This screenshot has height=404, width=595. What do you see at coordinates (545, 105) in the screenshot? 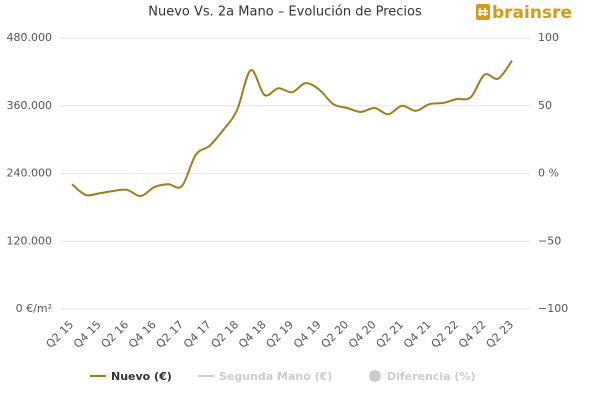
I see `y2-tick-label: 50` at bounding box center [545, 105].